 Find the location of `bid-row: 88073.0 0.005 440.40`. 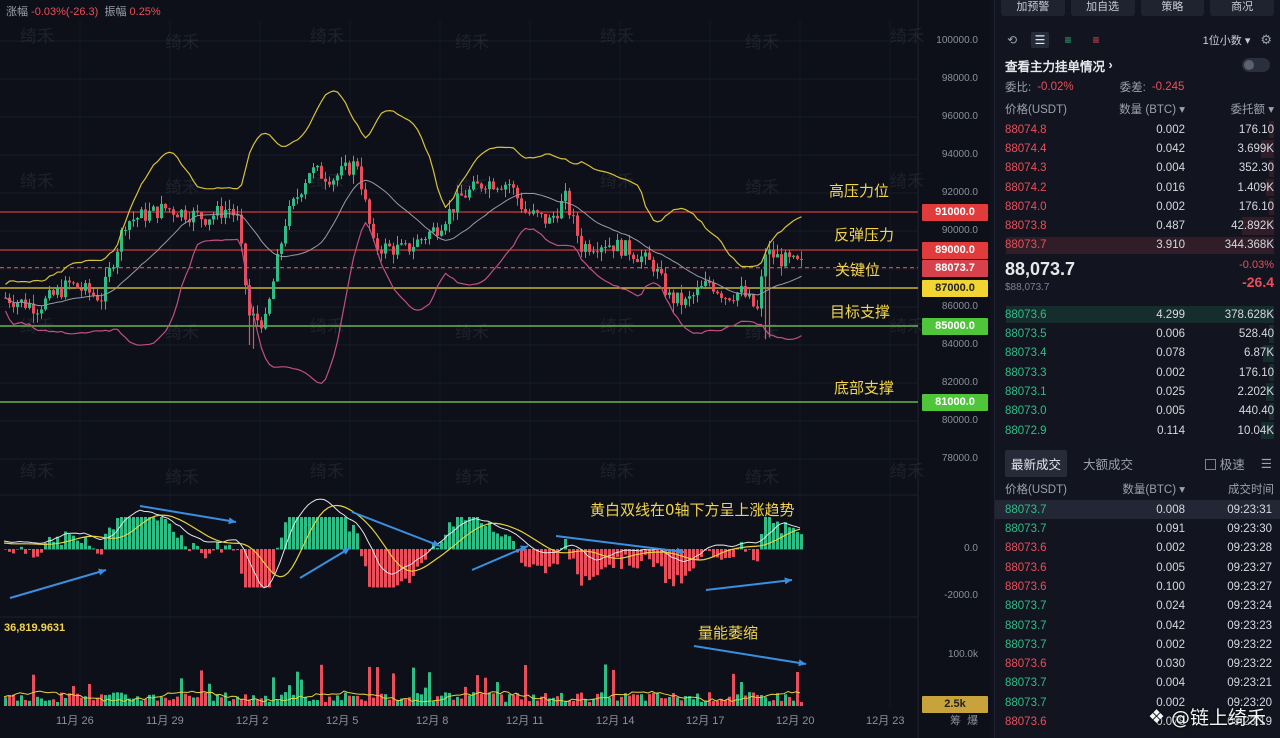

bid-row: 88073.0 0.005 440.40 is located at coordinates (1137, 411).